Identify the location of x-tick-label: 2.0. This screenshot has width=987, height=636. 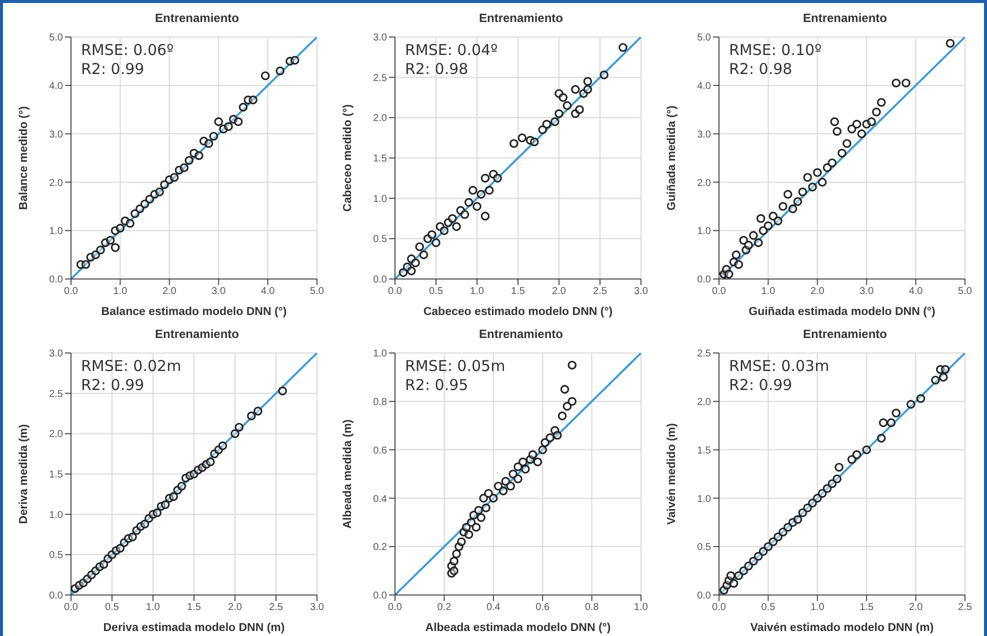
(817, 292).